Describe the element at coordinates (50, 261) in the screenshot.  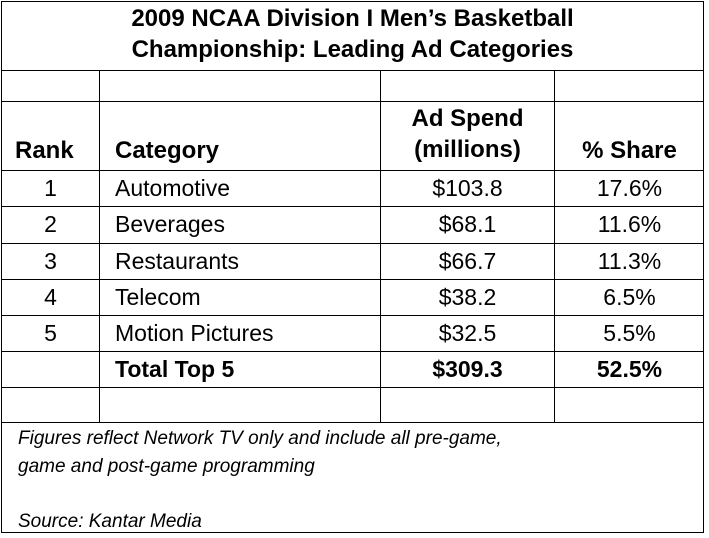
I see `row-rank: 3` at that location.